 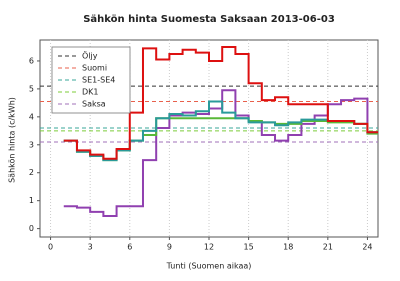 What do you see at coordinates (209, 247) in the screenshot?
I see `x-tick-label: 12` at bounding box center [209, 247].